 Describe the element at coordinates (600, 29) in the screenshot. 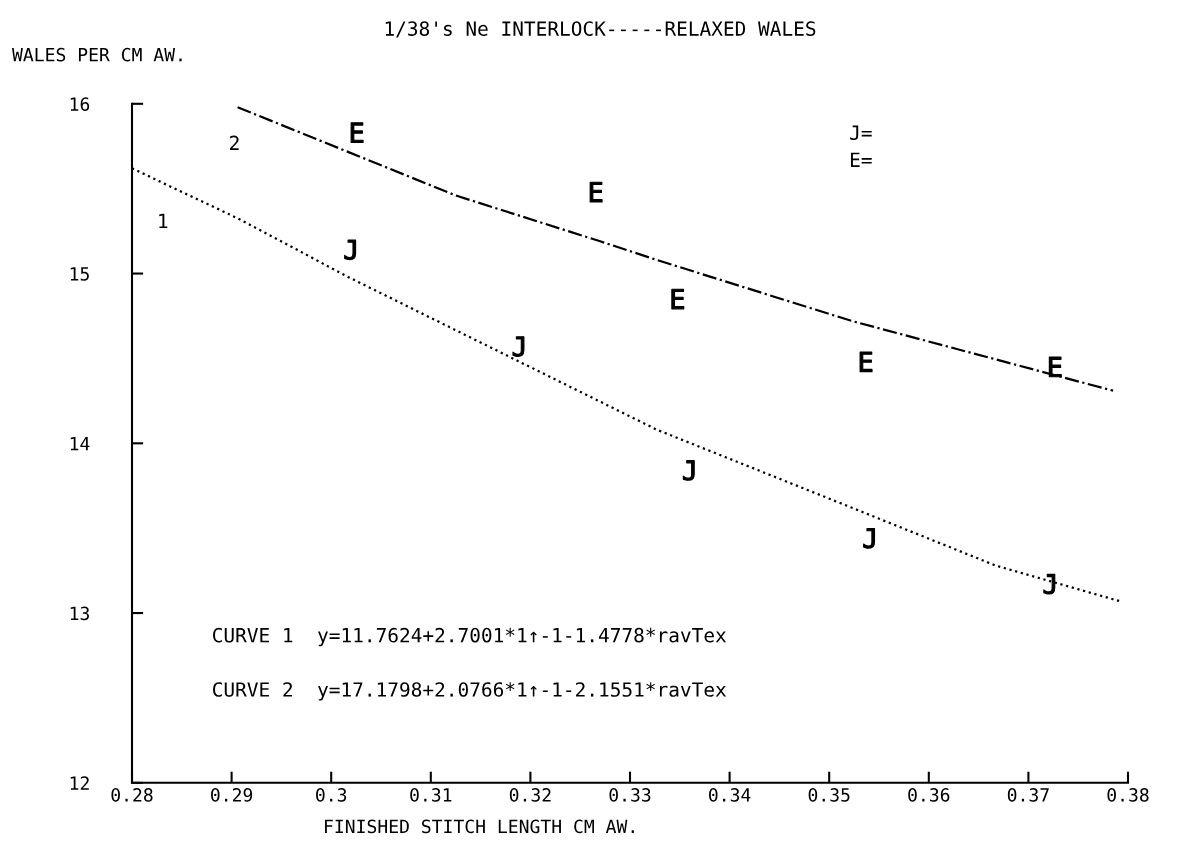

I see `chart-title: 1/38's Ne INTERLOCK-----RELAXED WALES` at that location.